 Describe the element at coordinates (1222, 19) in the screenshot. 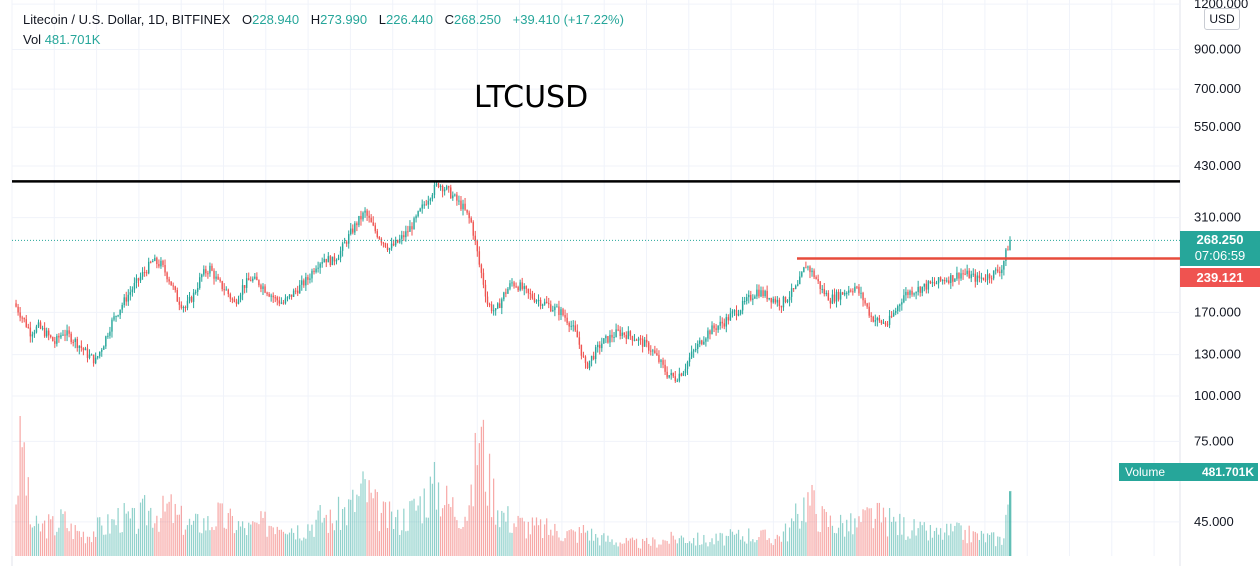

I see `currency-unit-button: USD` at that location.